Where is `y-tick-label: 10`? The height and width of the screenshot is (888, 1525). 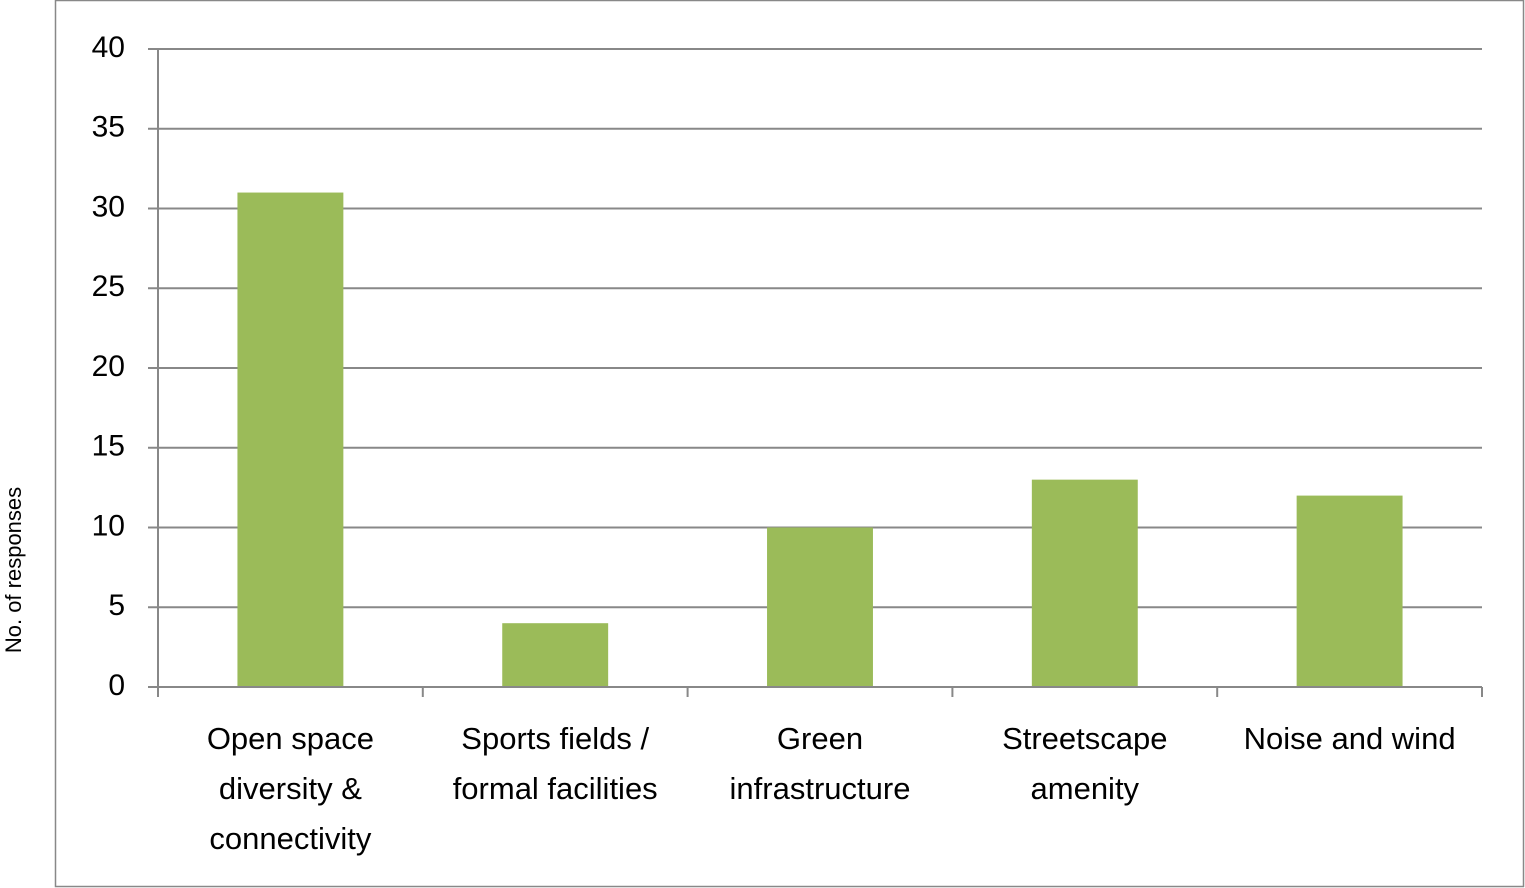 y-tick-label: 10 is located at coordinates (108, 525).